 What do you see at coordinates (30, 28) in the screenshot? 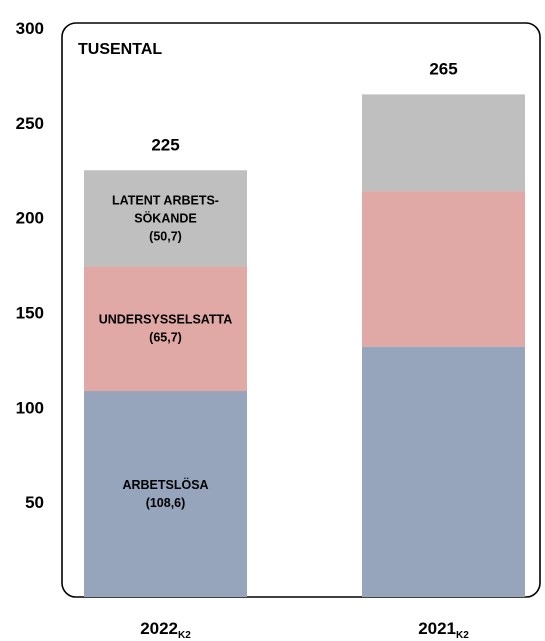
I see `y-tick-label: 300` at bounding box center [30, 28].